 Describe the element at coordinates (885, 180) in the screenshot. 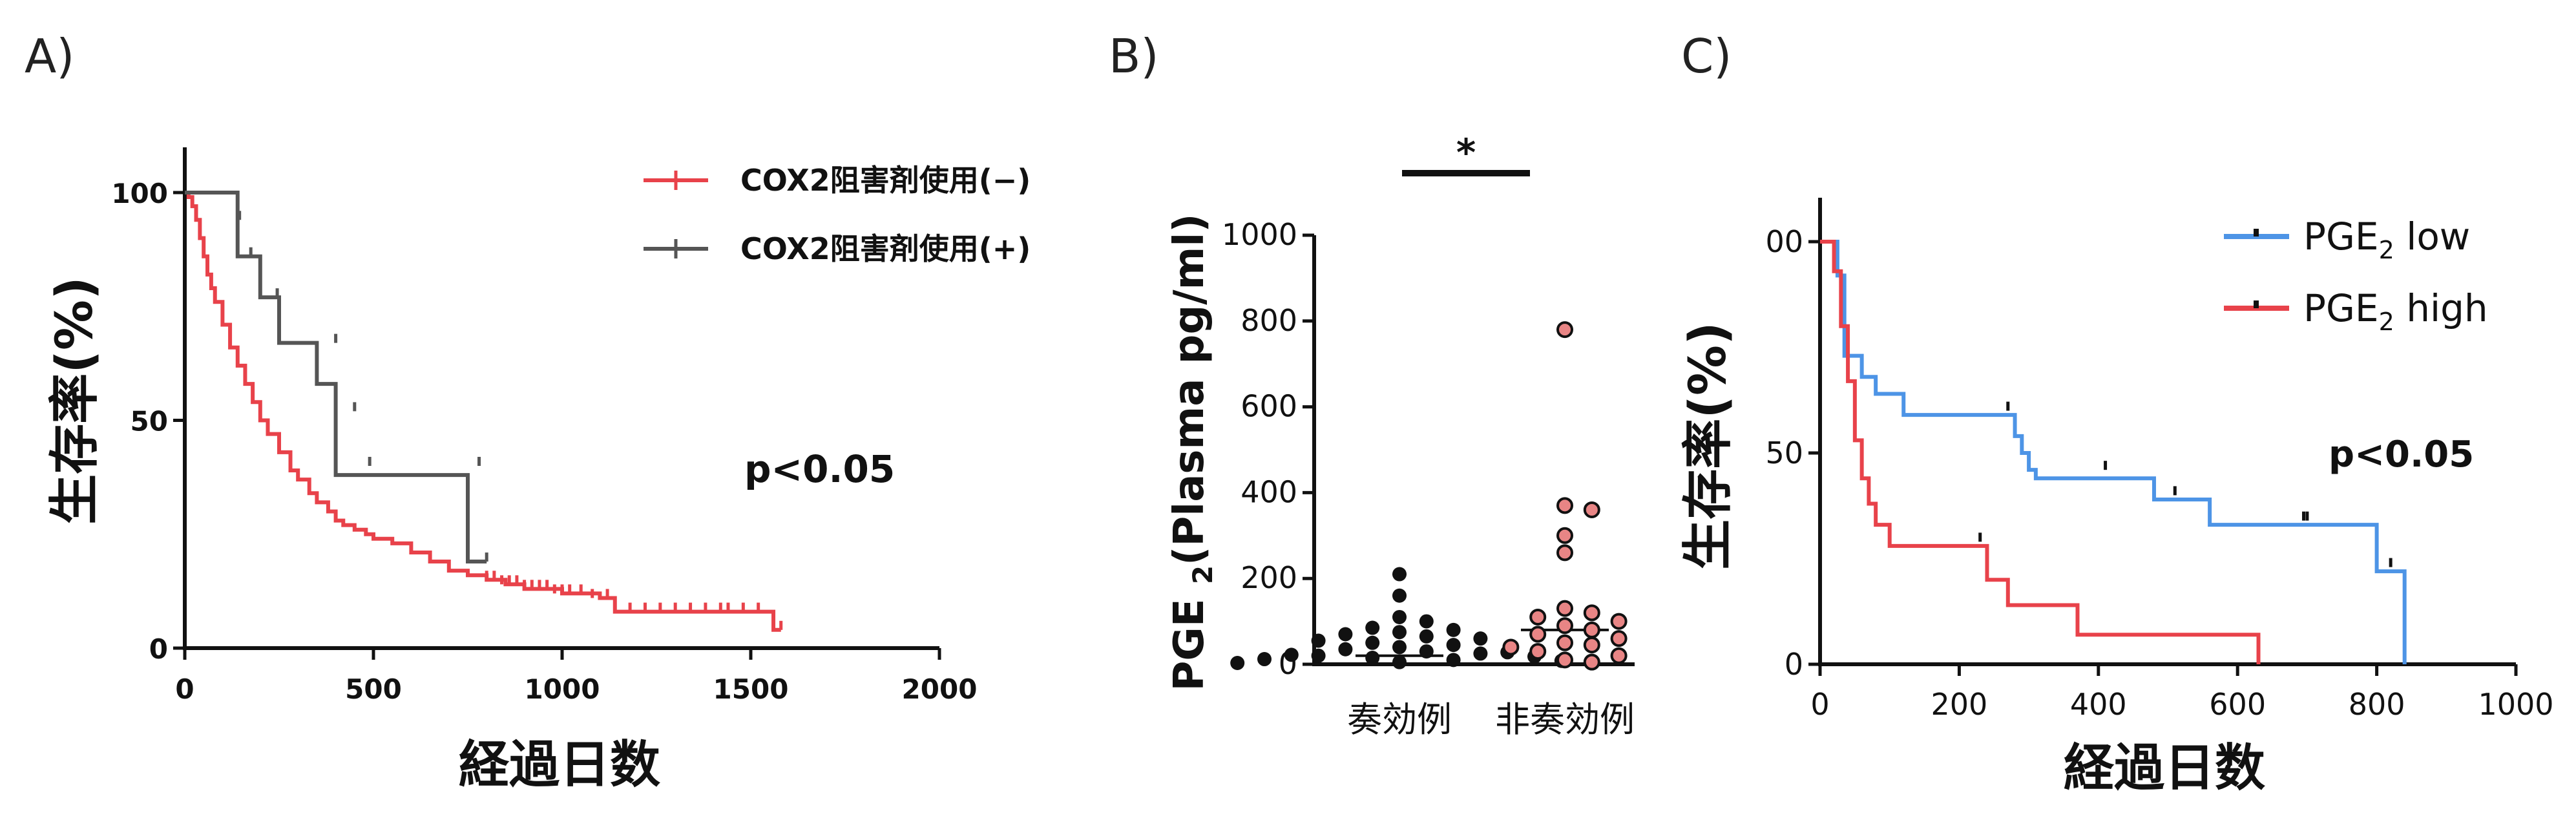

I see `legend-label-cox-minus: COX2阻害剤使用(−)` at that location.